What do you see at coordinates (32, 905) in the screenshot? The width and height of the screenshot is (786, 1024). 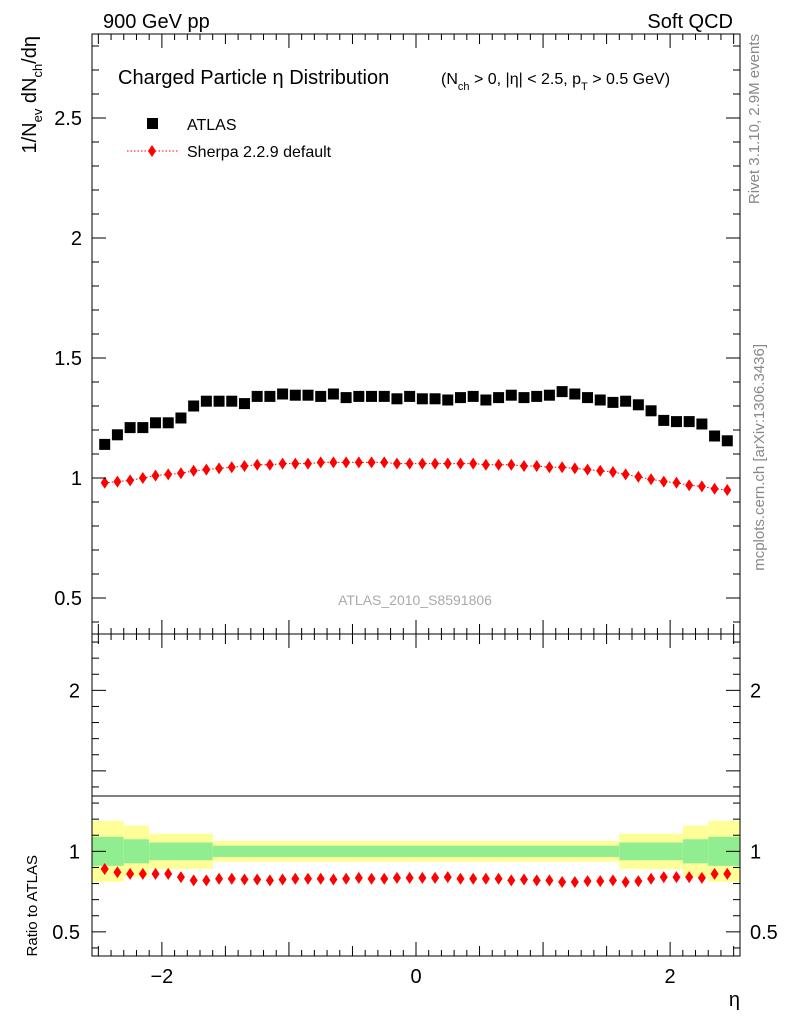 I see `lower-y-axis-title: Ratio to ATLAS` at bounding box center [32, 905].